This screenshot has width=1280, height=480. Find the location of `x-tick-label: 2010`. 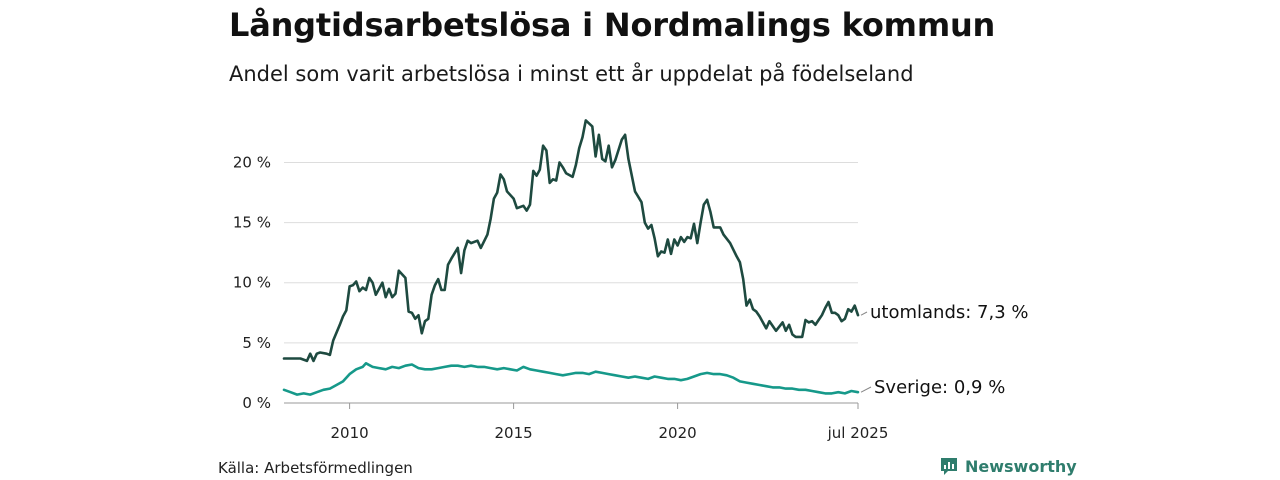

x-tick-label: 2010 is located at coordinates (350, 433).